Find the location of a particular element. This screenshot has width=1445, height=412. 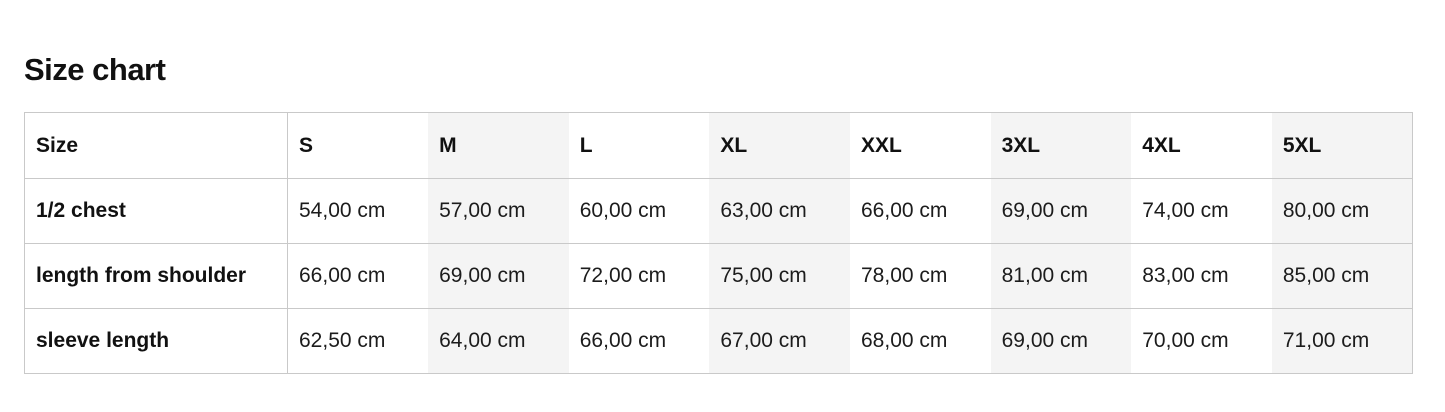

size-value-cell: 75,00 cm is located at coordinates (779, 276).